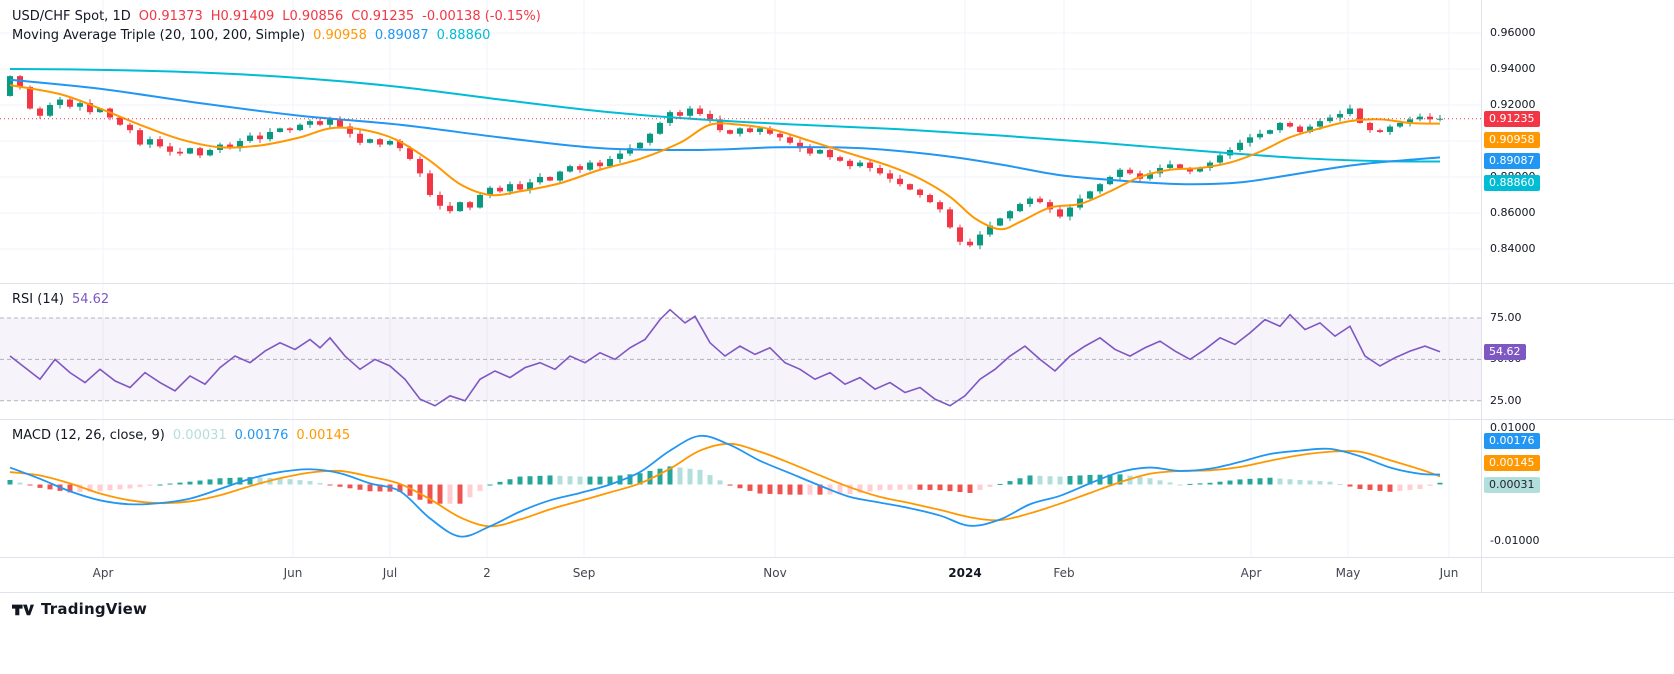 The image size is (1674, 674). I want to click on time-axis-label: 2, so click(487, 573).